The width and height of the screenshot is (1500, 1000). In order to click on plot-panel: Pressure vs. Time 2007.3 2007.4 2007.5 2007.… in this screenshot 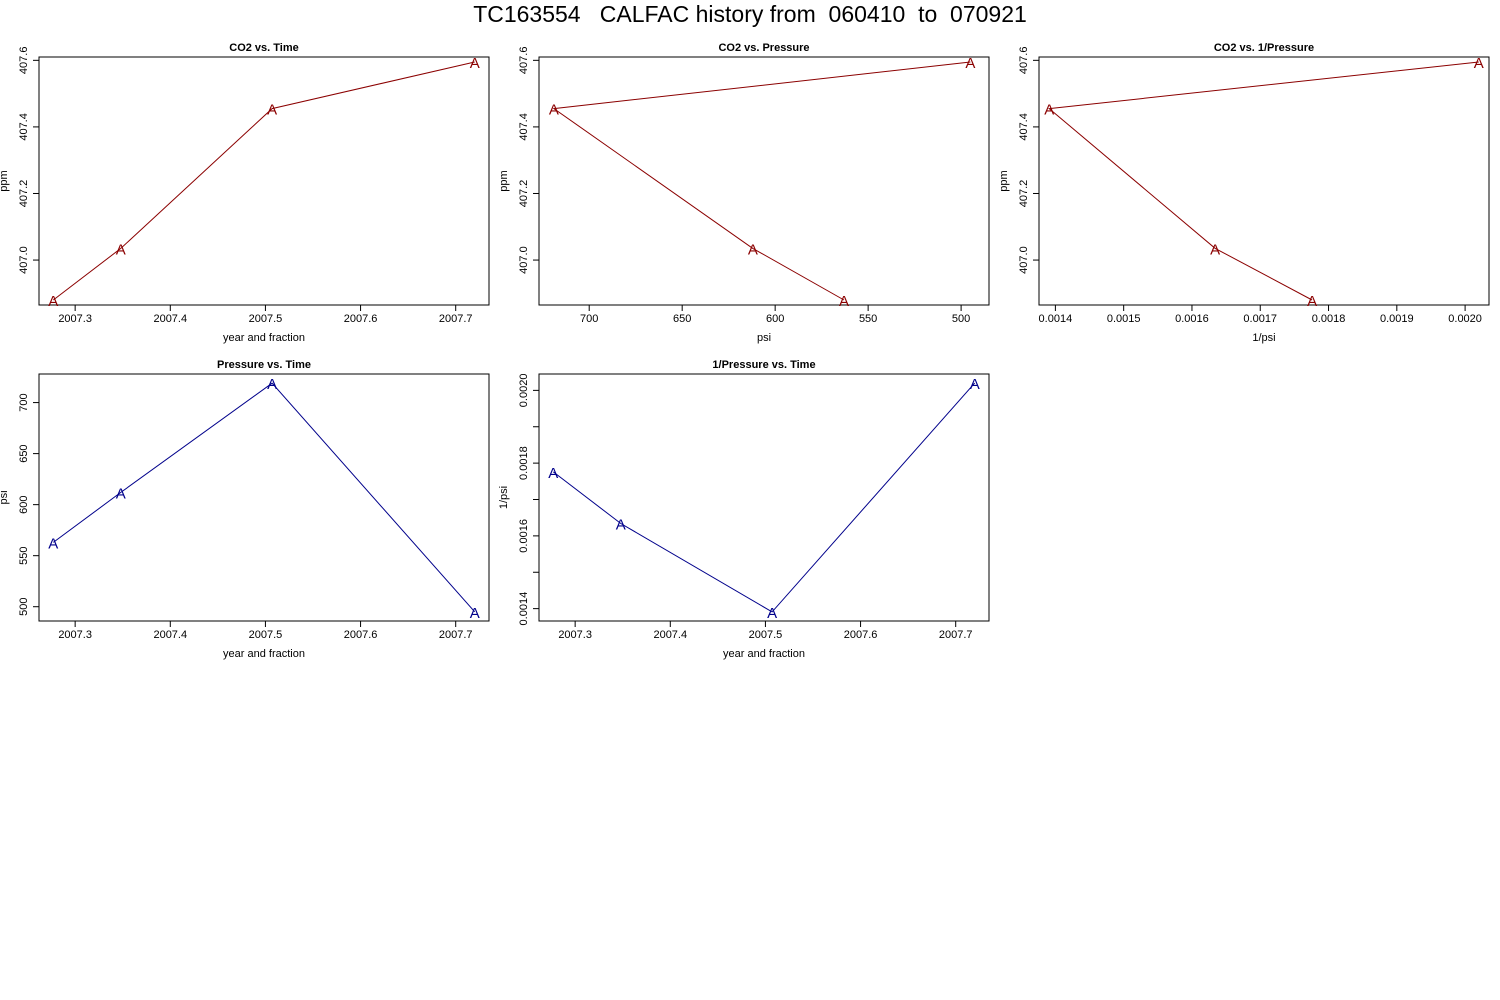, I will do `click(245, 509)`.